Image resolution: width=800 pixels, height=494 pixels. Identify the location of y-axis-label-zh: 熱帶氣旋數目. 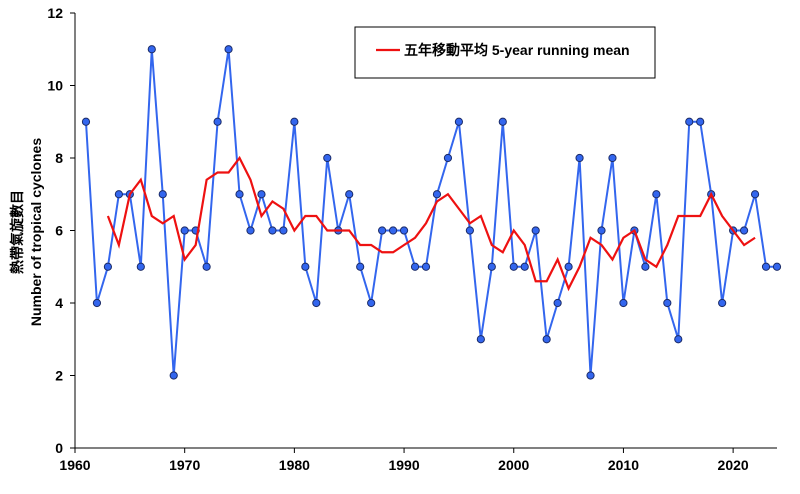
(17, 232).